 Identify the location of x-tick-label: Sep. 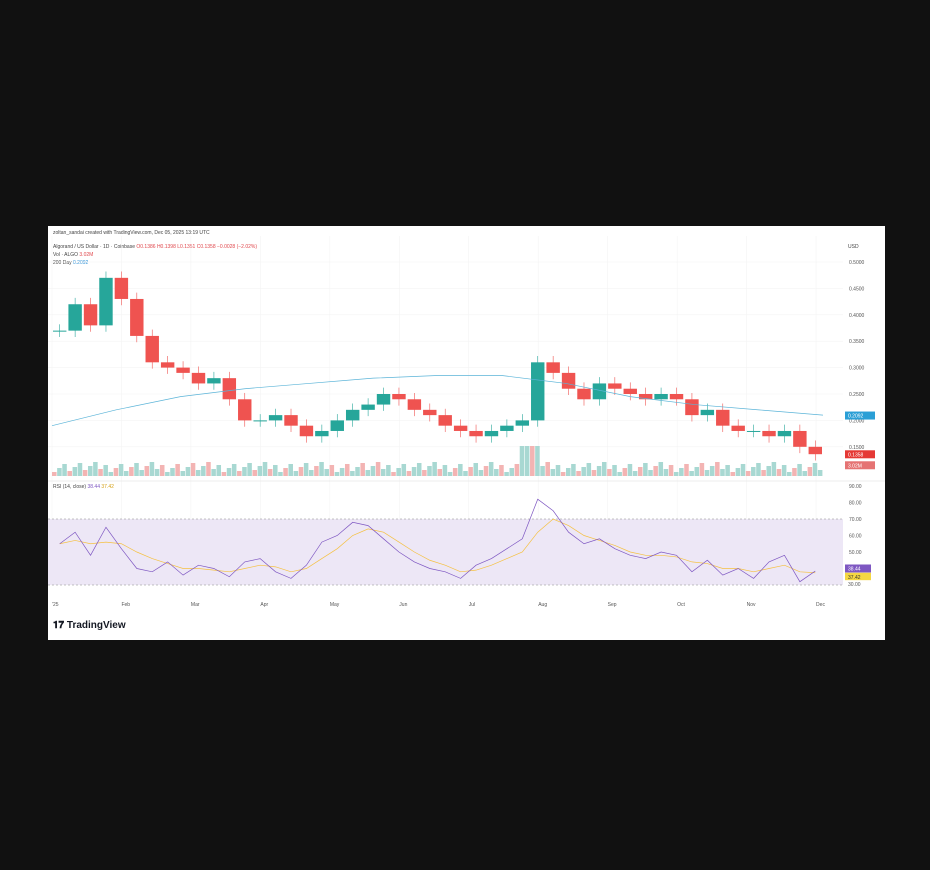
(612, 605).